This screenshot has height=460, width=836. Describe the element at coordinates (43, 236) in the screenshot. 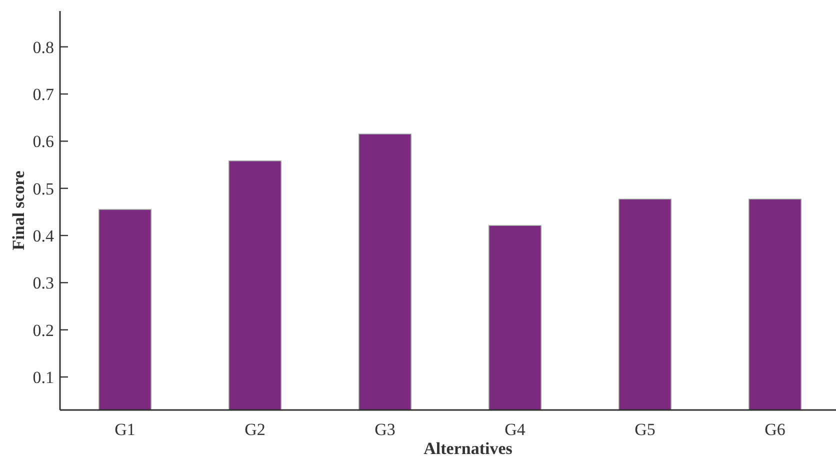

I see `y-tick-label: 0.4` at that location.